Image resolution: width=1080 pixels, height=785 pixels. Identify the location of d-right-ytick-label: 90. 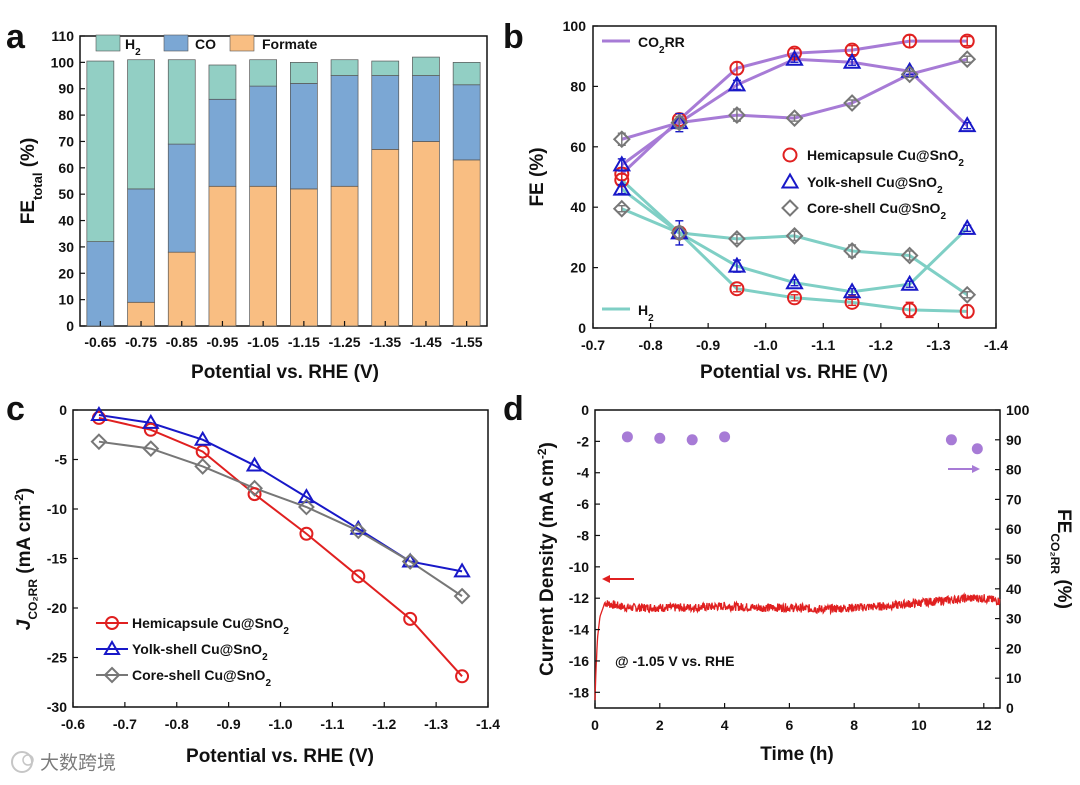
(1014, 440).